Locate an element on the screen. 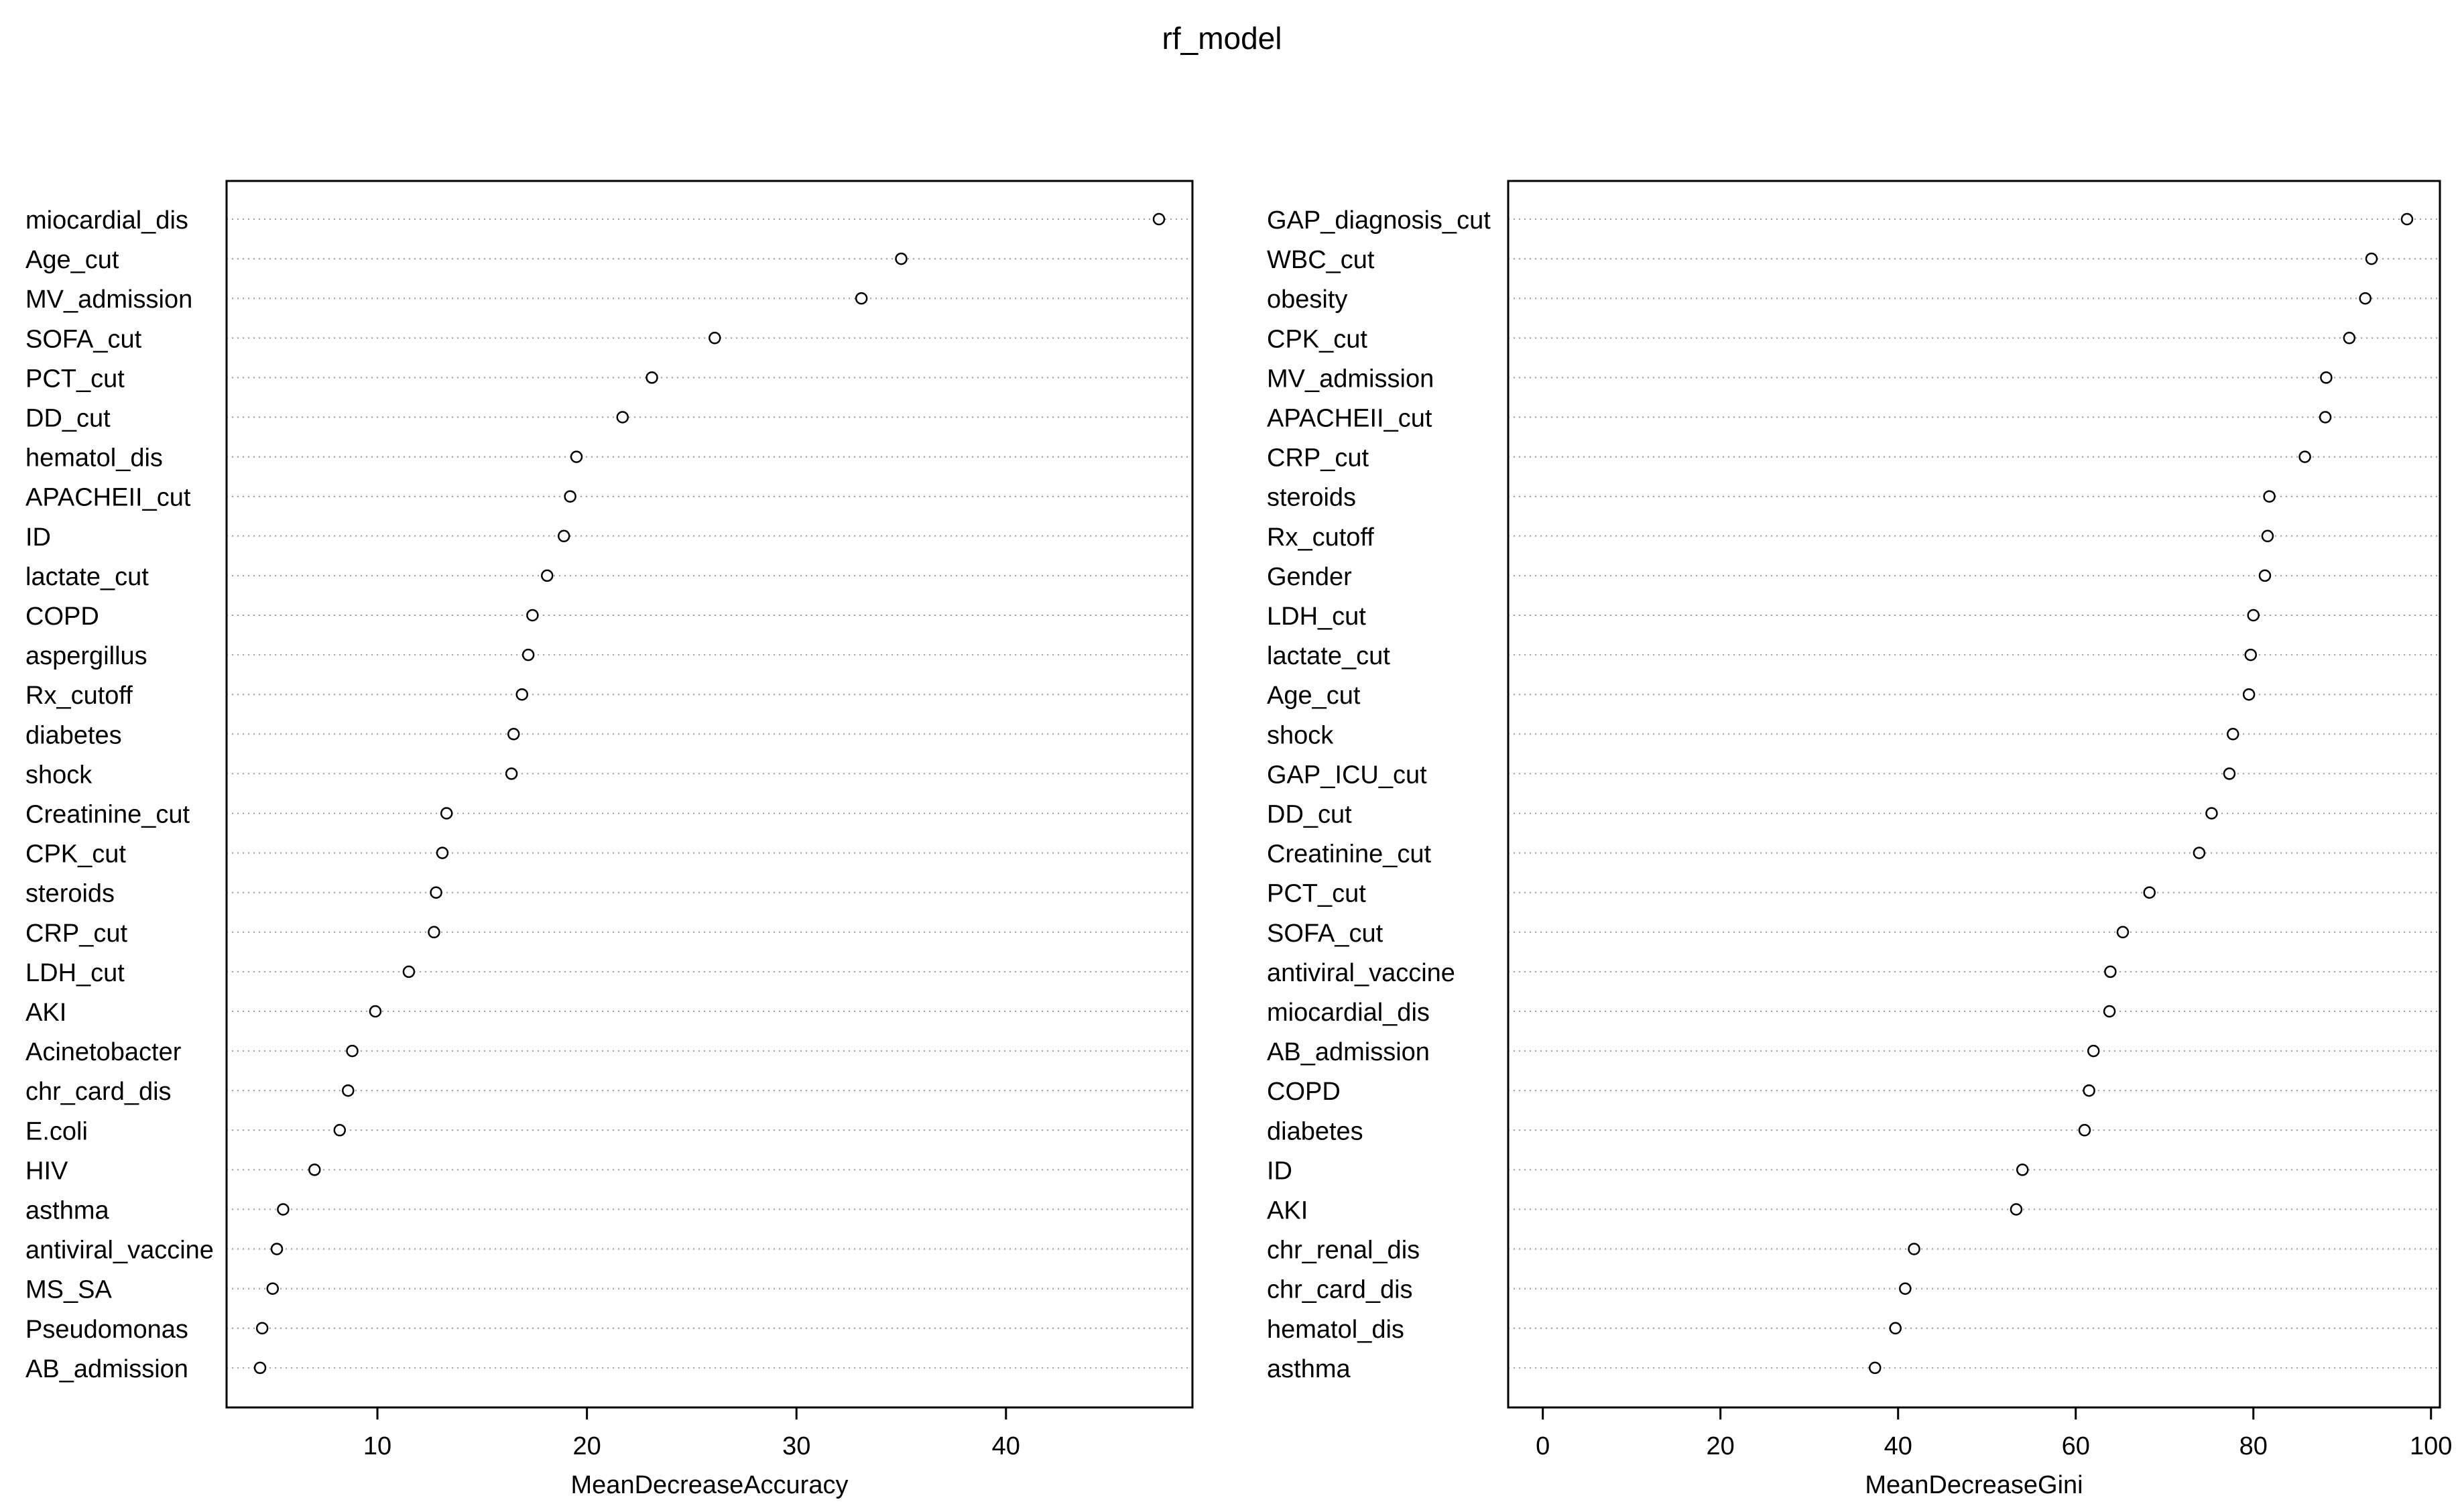  variable-label-accuracy: CRP_cut is located at coordinates (76, 934).